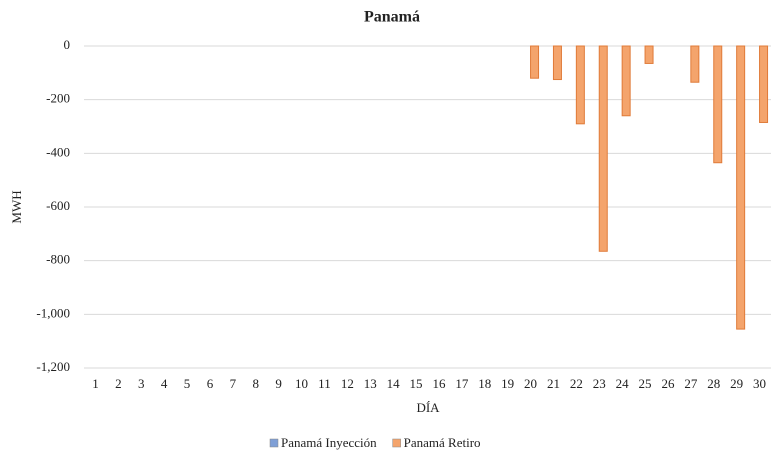 The height and width of the screenshot is (459, 771). Describe the element at coordinates (233, 383) in the screenshot. I see `x-tick-label: 7` at that location.